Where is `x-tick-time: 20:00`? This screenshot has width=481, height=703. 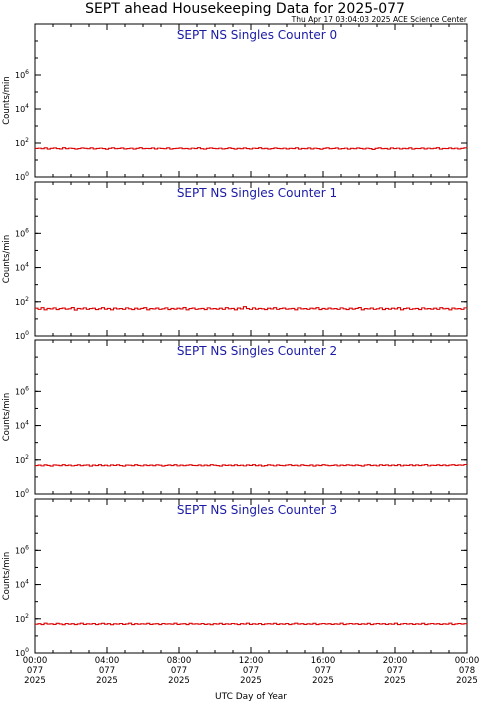 x-tick-time: 20:00 is located at coordinates (395, 661).